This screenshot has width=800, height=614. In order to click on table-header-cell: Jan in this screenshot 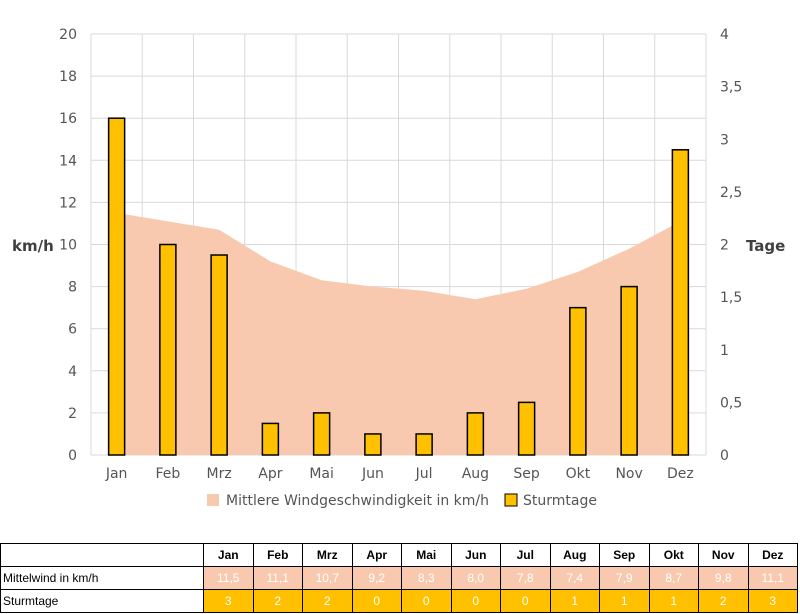, I will do `click(228, 555)`.